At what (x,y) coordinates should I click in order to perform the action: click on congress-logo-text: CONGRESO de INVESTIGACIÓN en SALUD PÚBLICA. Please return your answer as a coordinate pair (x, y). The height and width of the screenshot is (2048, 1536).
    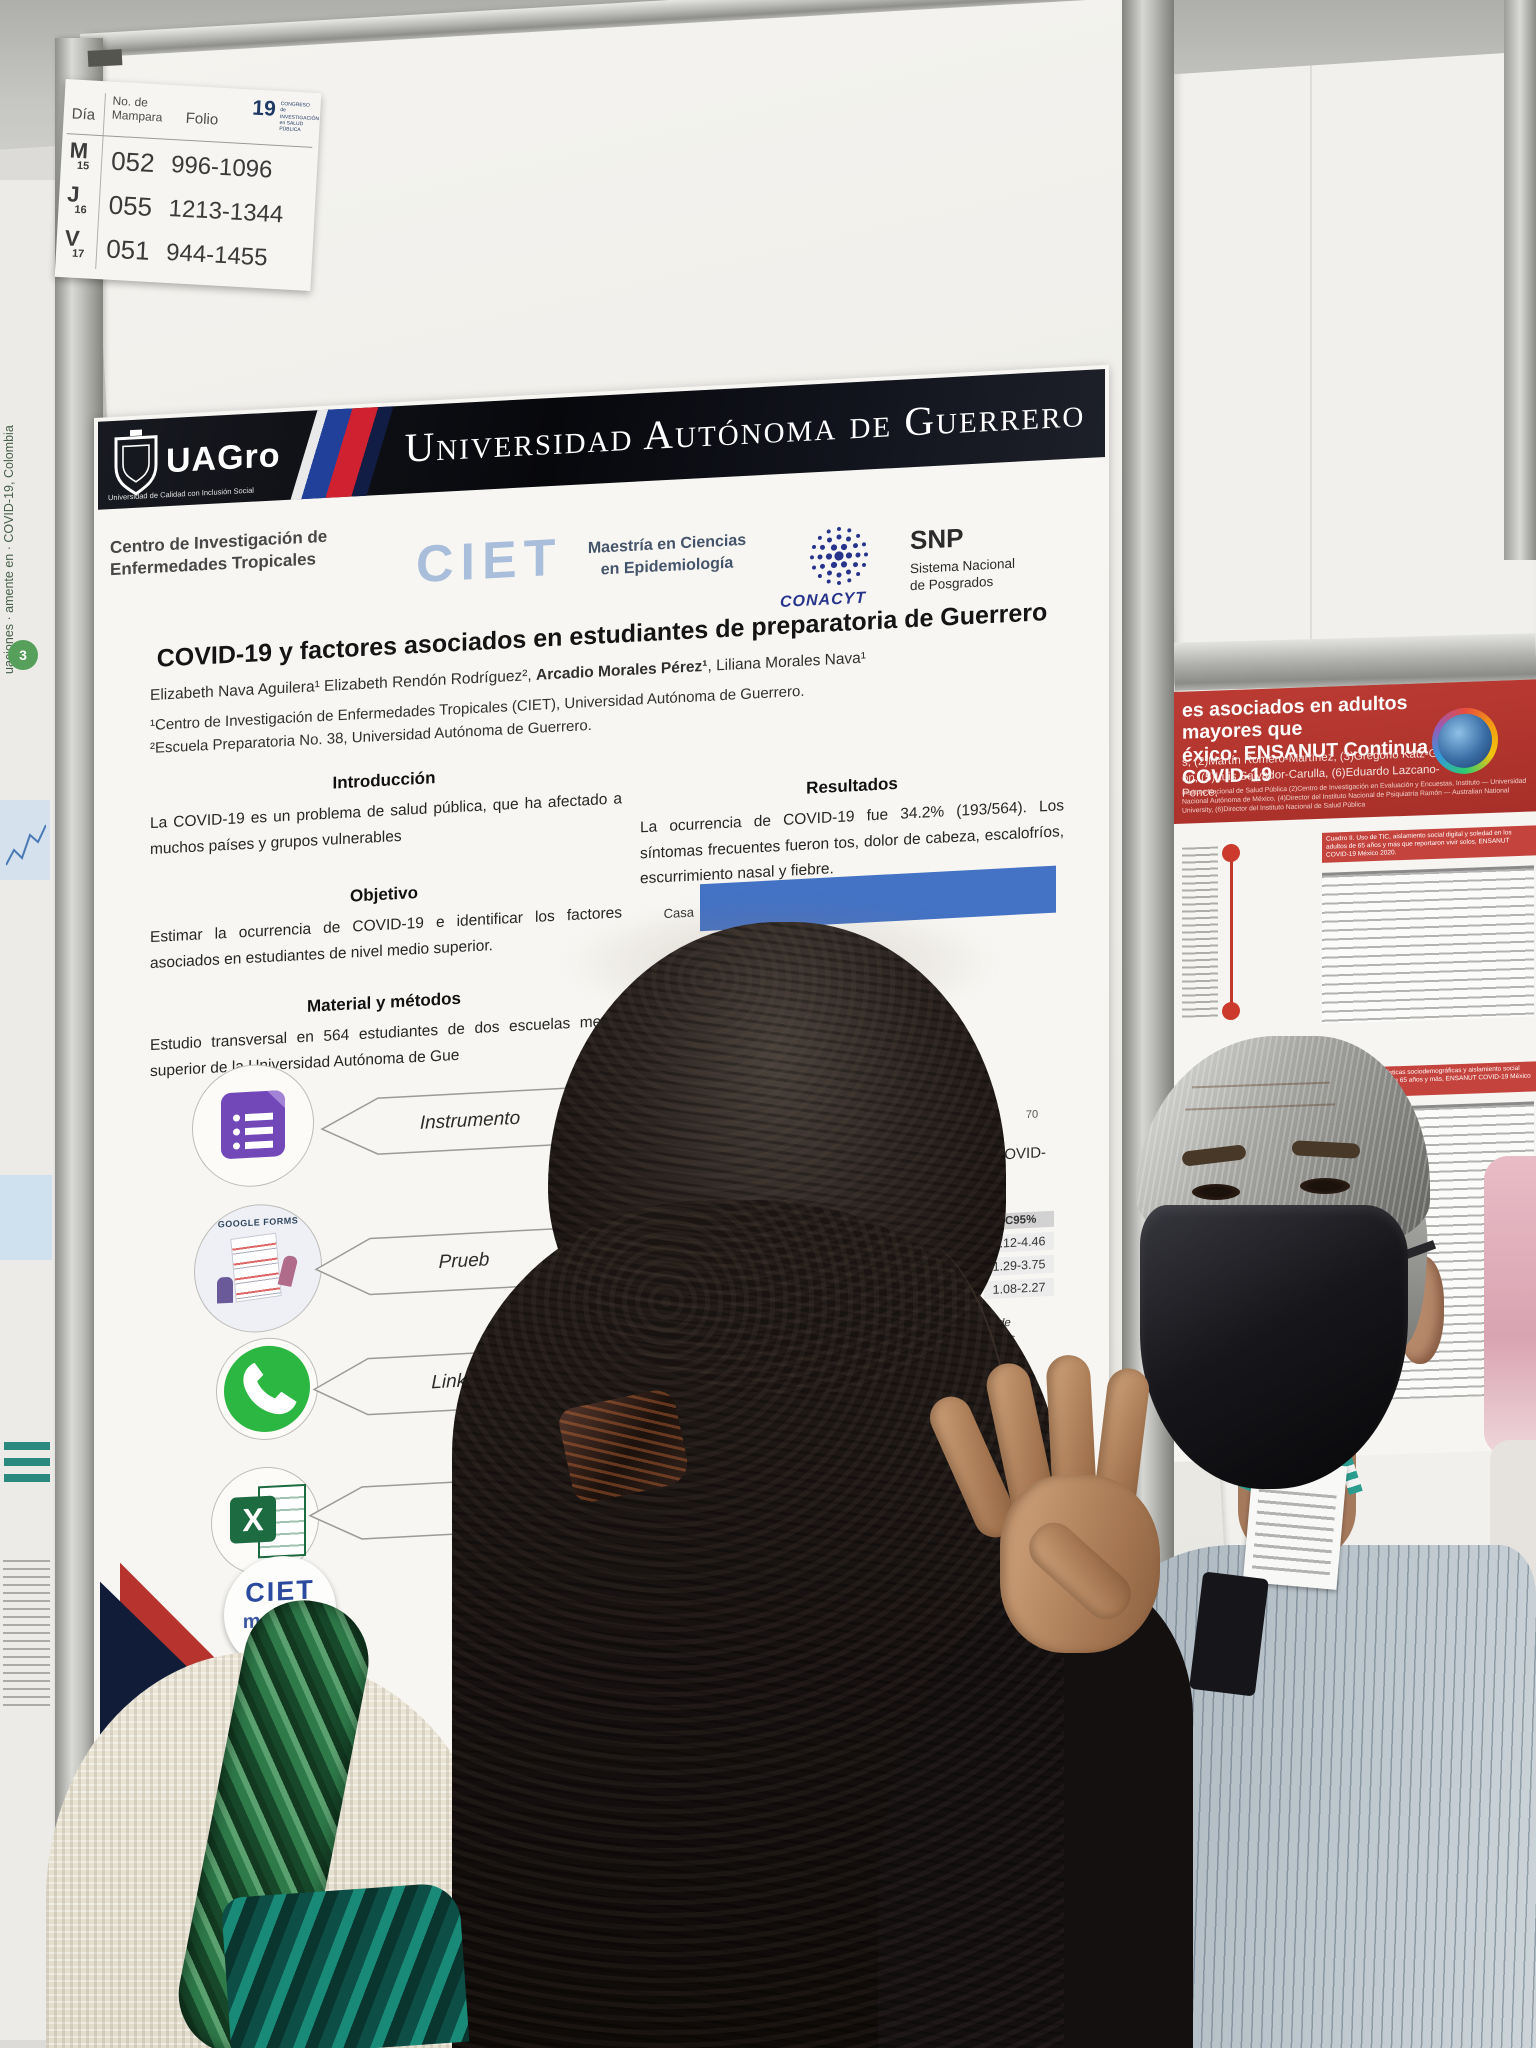
    Looking at the image, I should click on (299, 117).